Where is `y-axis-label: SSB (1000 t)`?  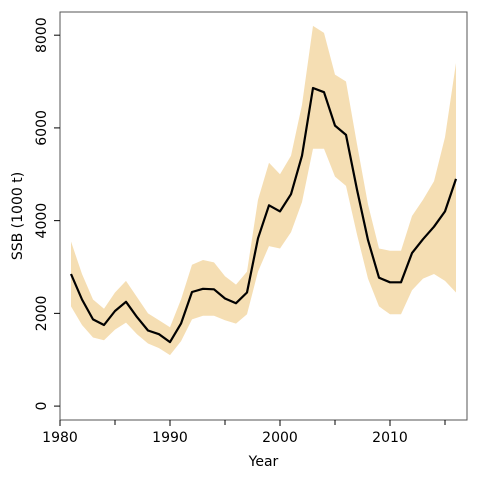 y-axis-label: SSB (1000 t) is located at coordinates (18, 216).